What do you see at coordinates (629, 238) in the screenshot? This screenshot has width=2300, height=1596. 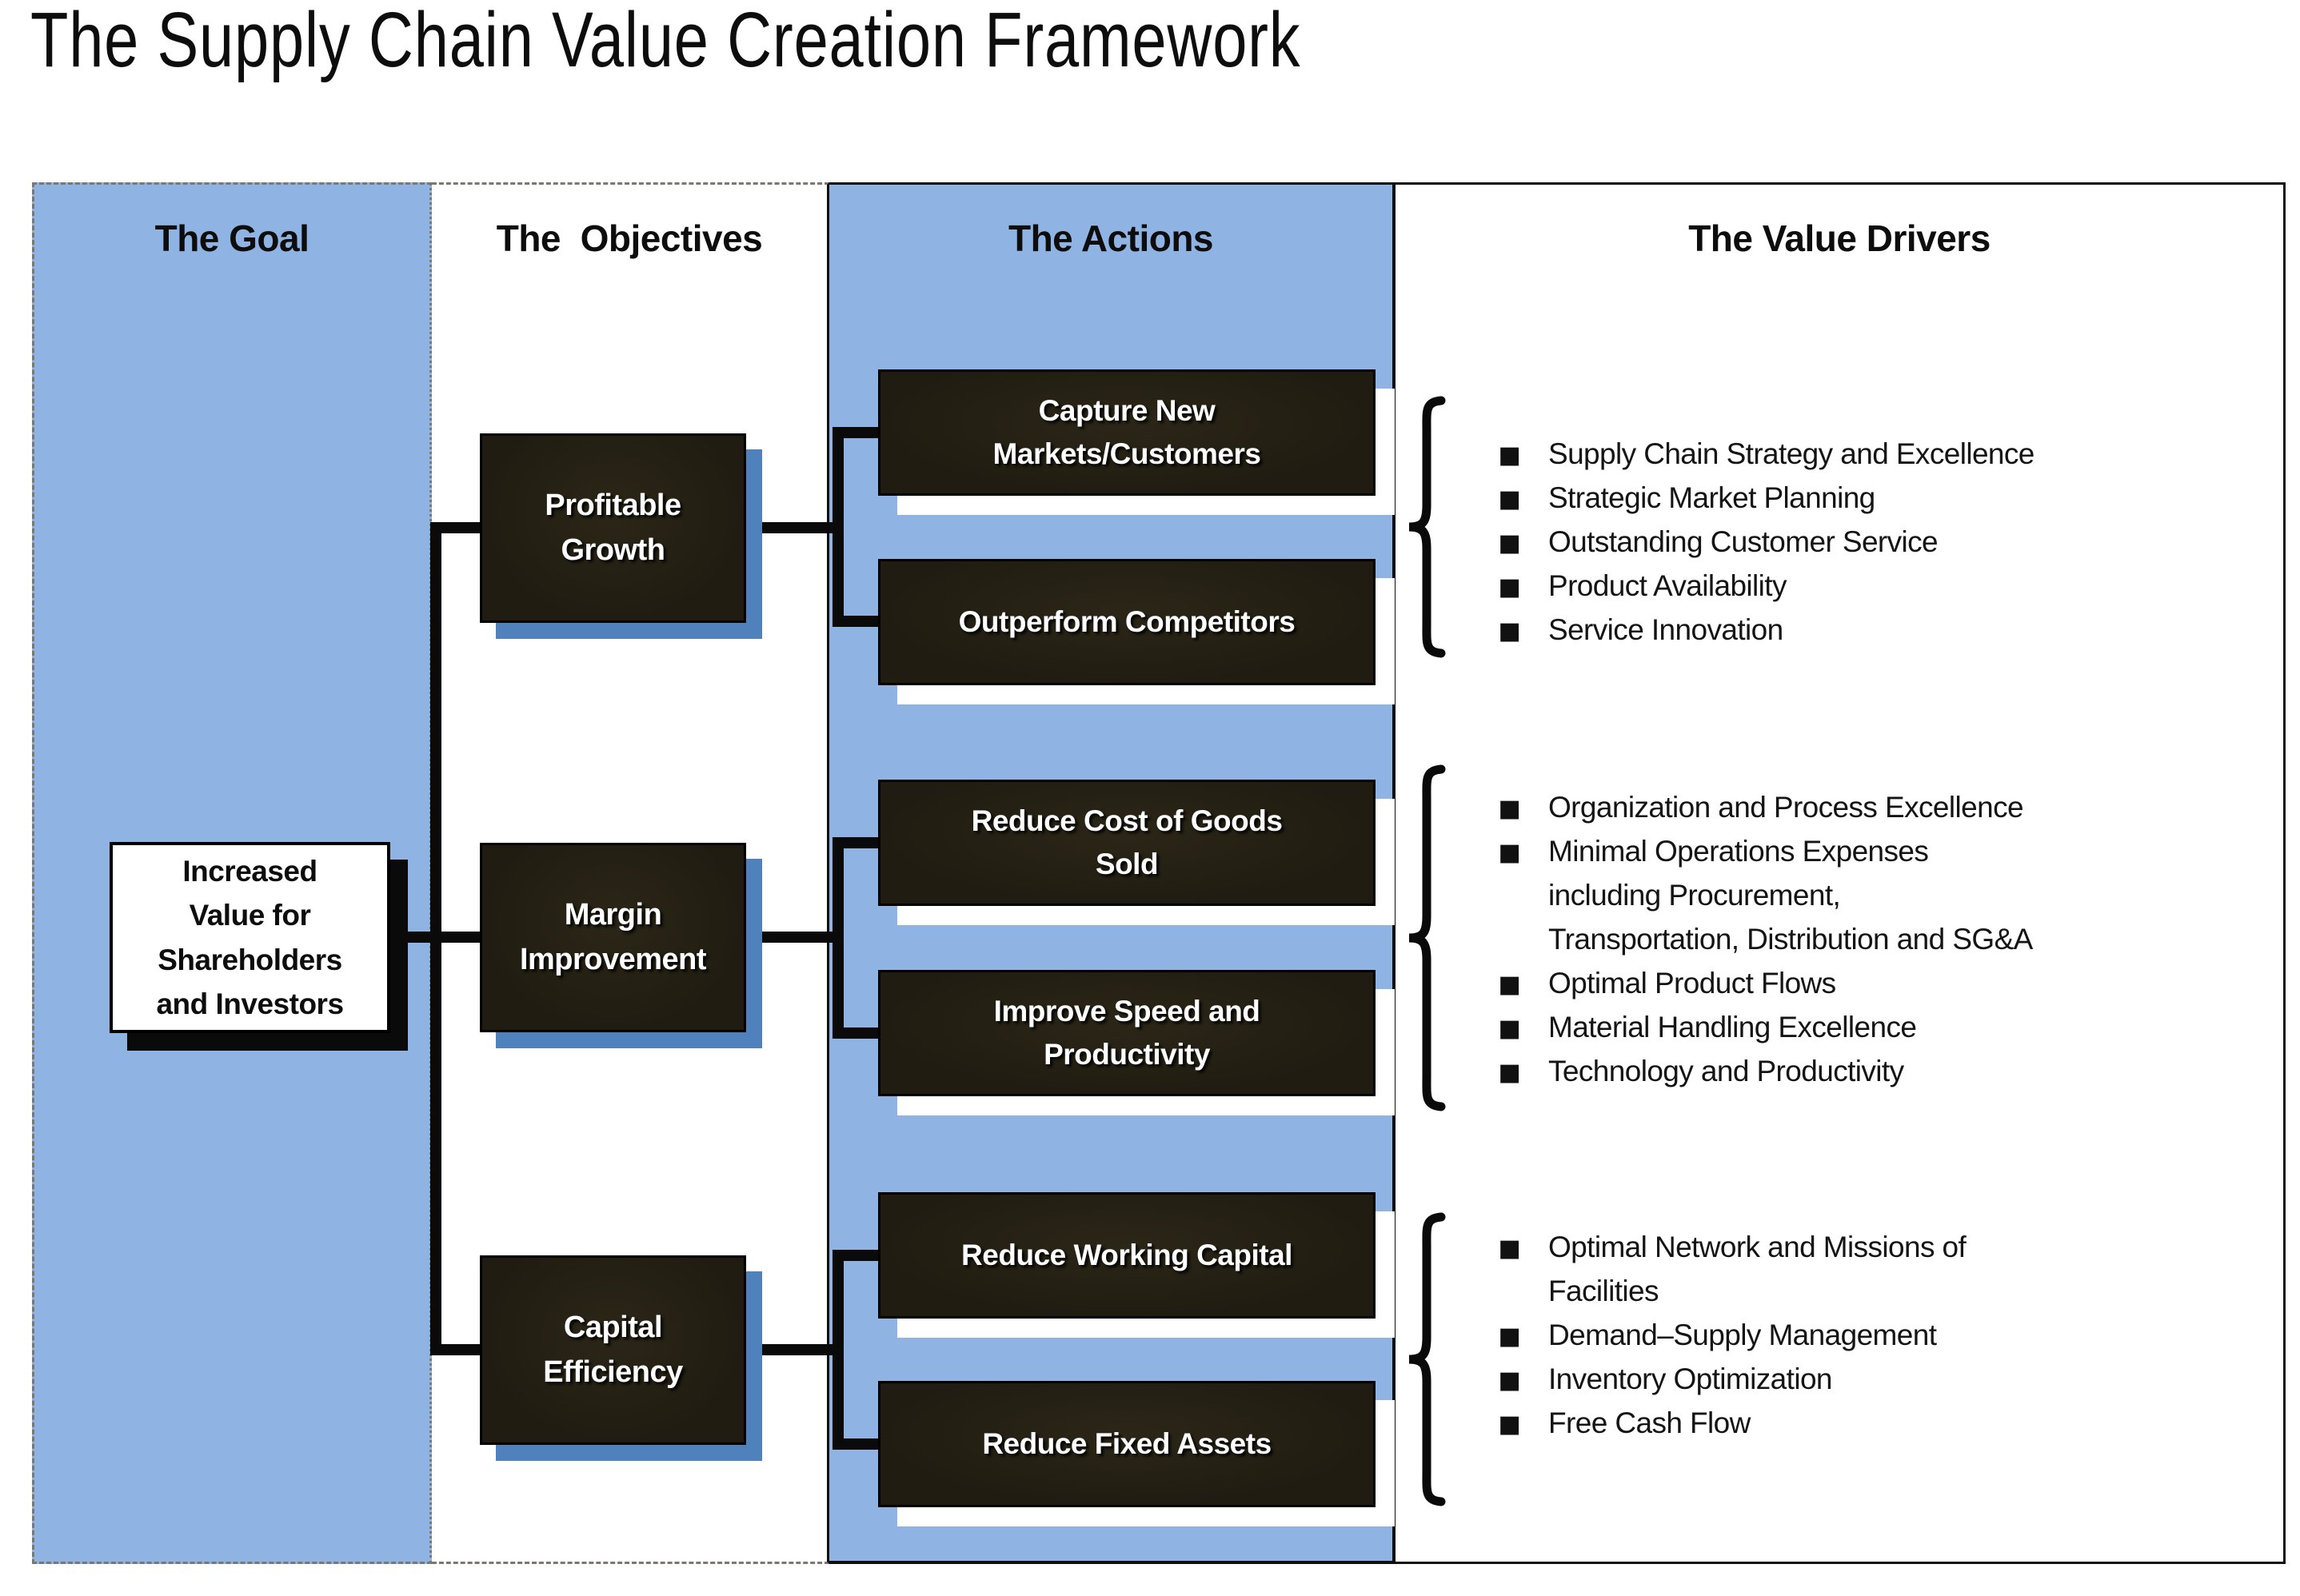 I see `column-header-objectives: The Objectives` at bounding box center [629, 238].